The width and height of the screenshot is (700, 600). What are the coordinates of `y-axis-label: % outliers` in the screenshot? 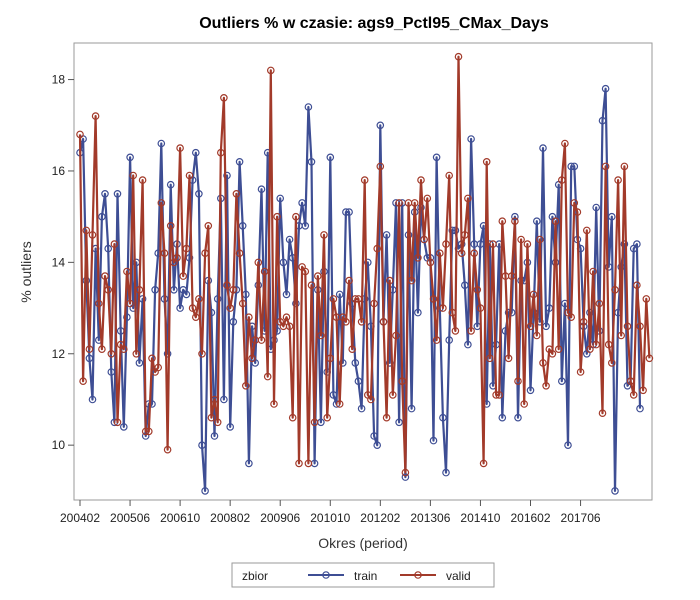 It's located at (26, 271).